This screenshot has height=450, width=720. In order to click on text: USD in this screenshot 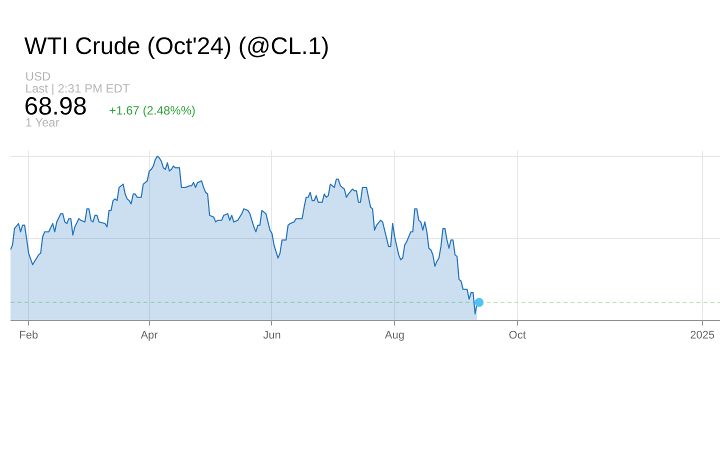, I will do `click(38, 77)`.